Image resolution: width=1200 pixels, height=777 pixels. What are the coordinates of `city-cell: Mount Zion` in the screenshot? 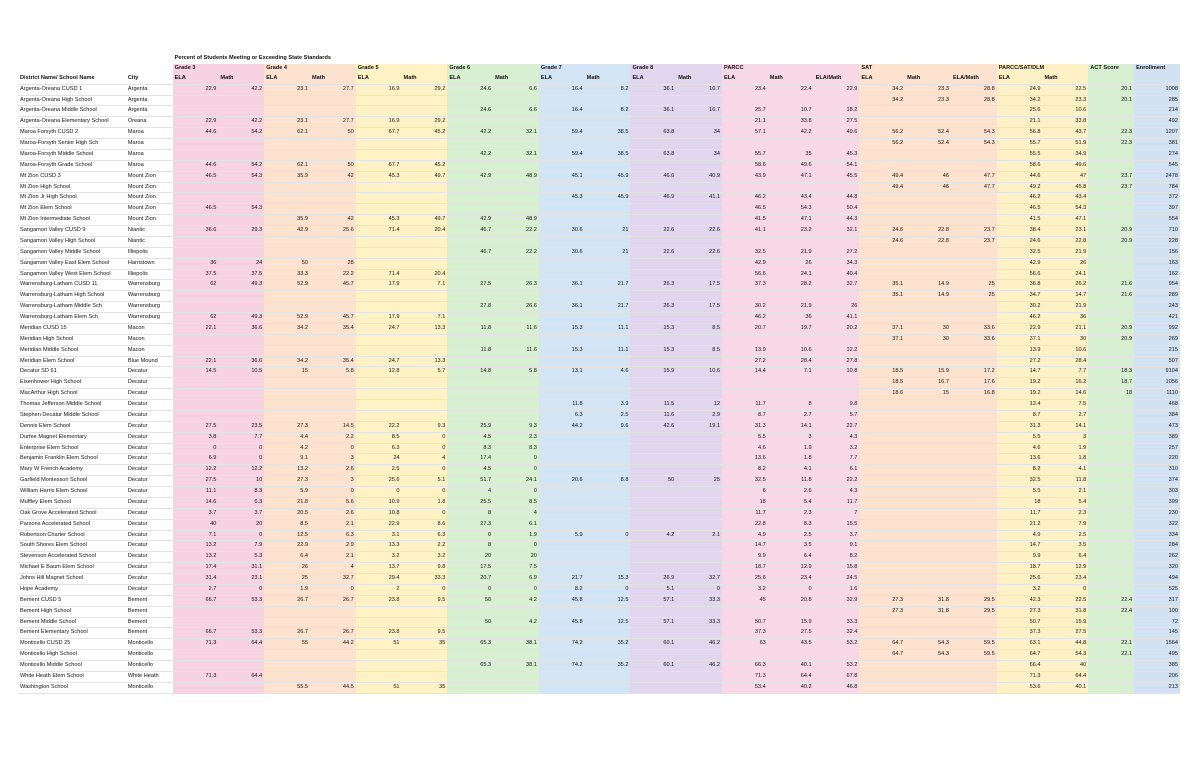 It's located at (149, 188).